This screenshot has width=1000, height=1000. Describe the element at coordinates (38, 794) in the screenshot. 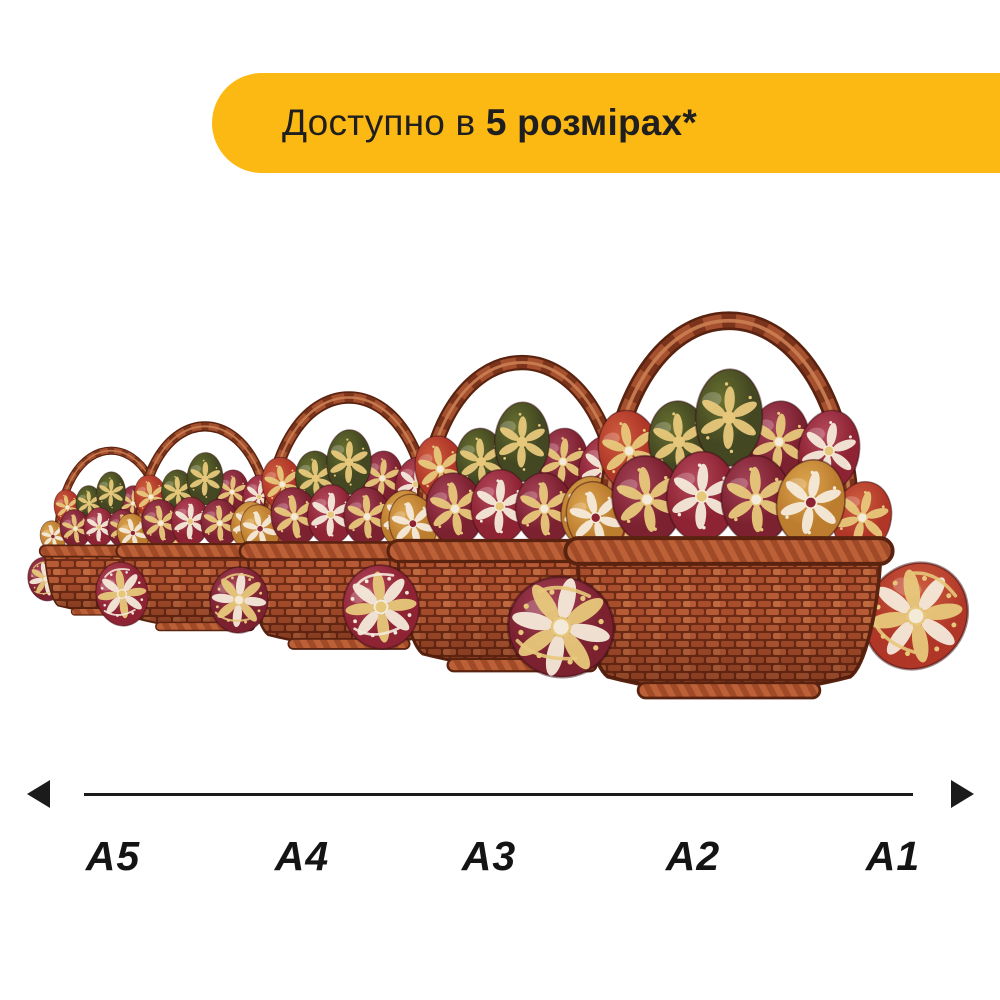

I see `left-arrow-icon` at that location.